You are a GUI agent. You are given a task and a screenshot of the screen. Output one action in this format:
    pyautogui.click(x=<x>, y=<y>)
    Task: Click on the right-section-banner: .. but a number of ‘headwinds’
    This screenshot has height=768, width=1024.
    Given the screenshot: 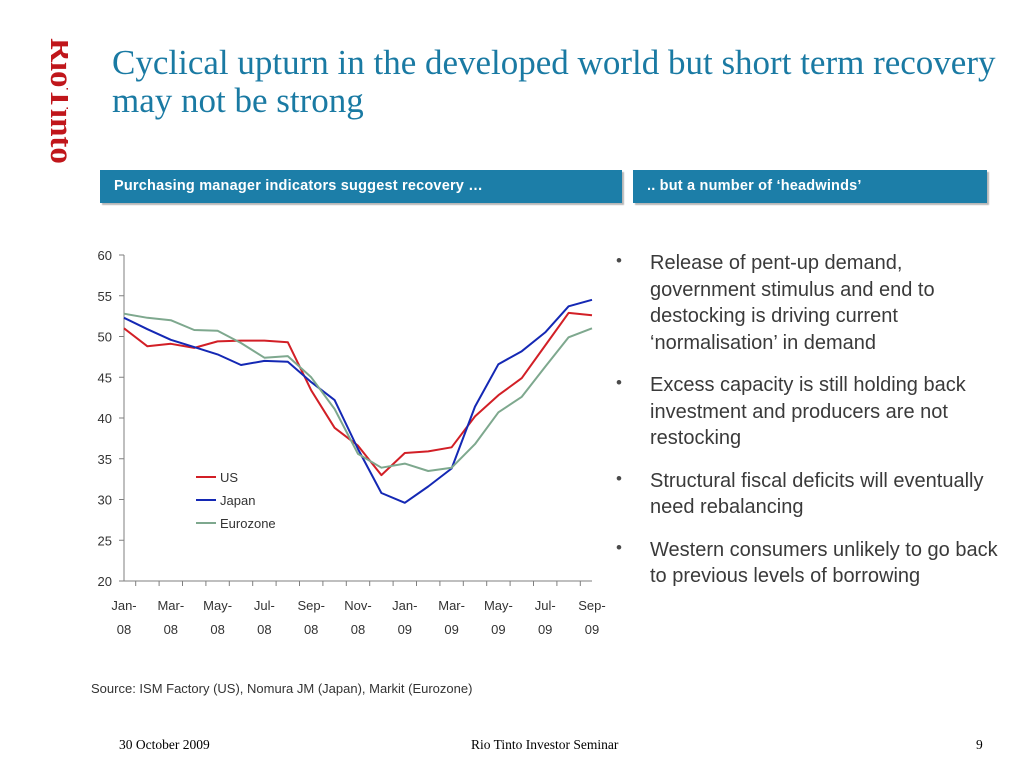 What is the action you would take?
    pyautogui.click(x=810, y=186)
    